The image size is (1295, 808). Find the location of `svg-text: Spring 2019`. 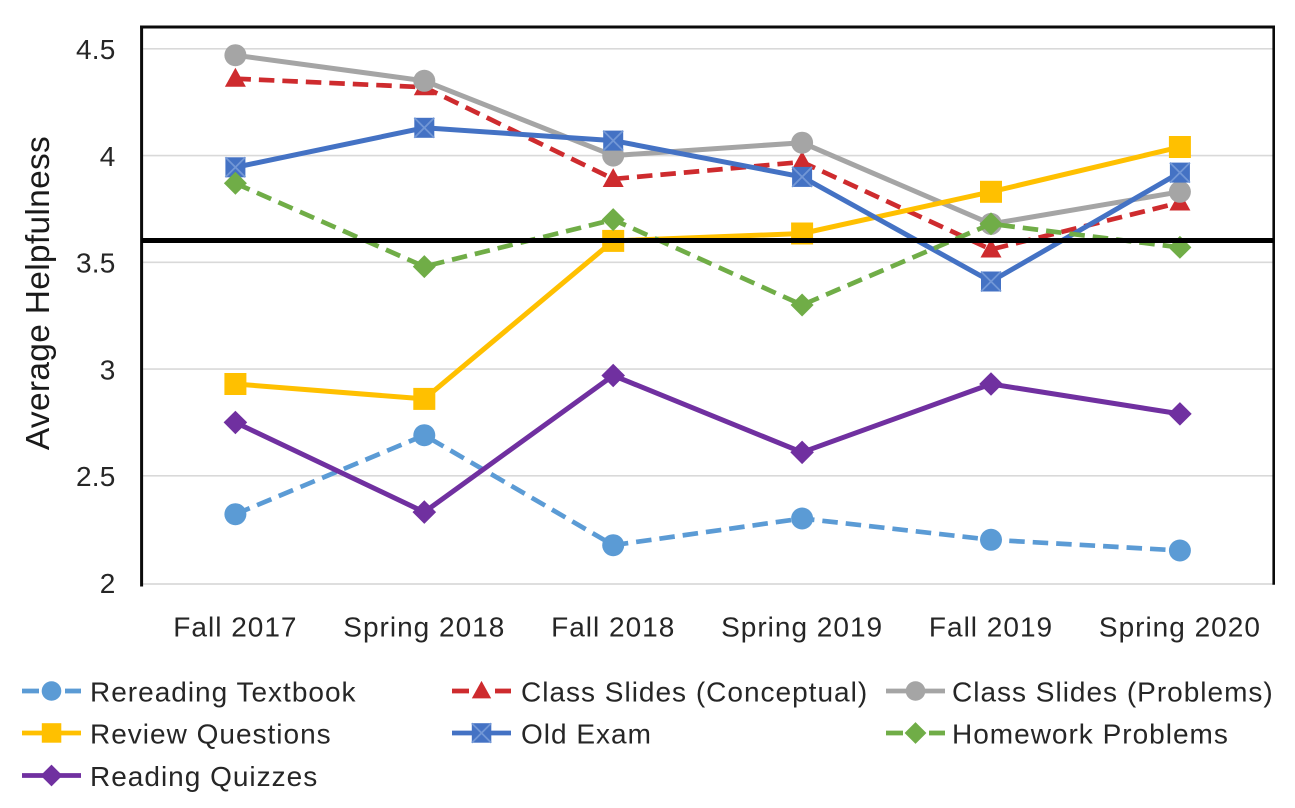

svg-text: Spring 2019 is located at coordinates (802, 627).